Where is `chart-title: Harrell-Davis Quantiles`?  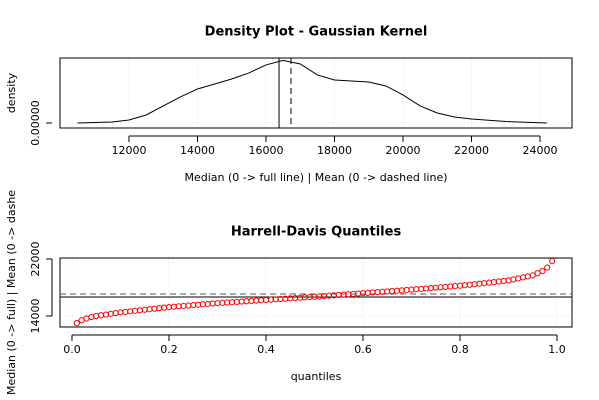
chart-title: Harrell-Davis Quantiles is located at coordinates (316, 232).